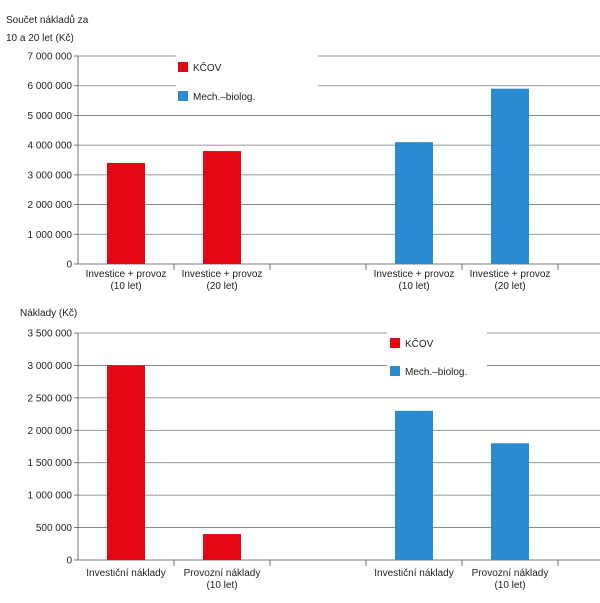  I want to click on y-axis-label: Náklady (Kč), so click(48, 313).